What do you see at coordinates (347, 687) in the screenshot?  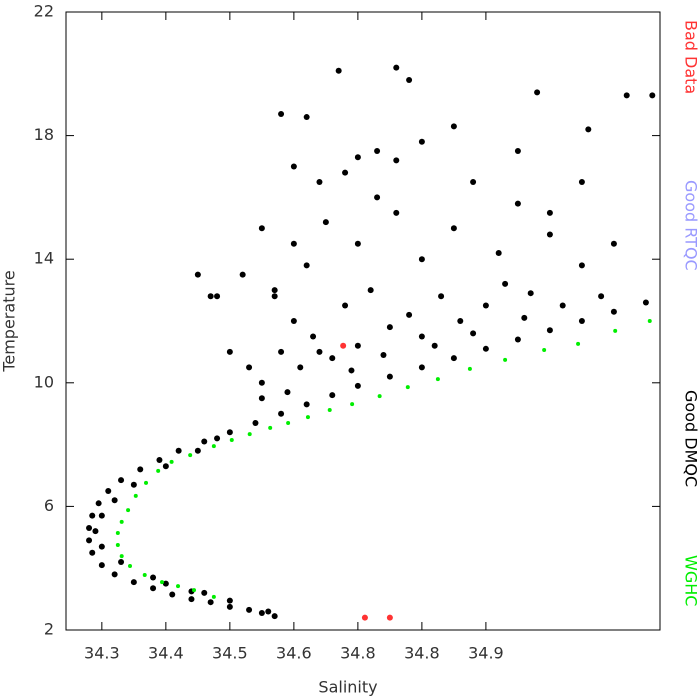 I see `x-axis-label: Salinity` at bounding box center [347, 687].